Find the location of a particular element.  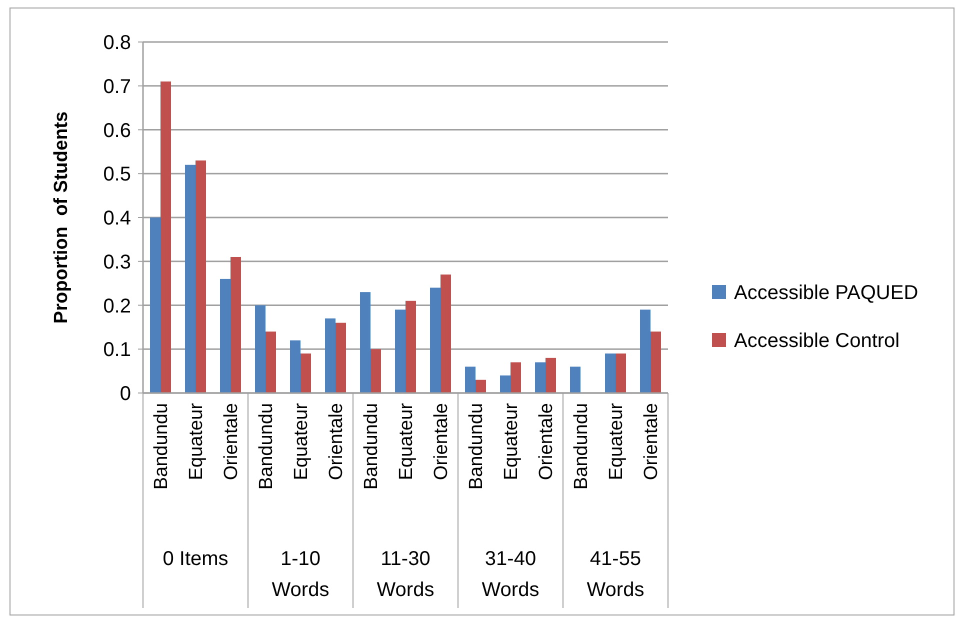

y-tick-label: 0 is located at coordinates (125, 394).